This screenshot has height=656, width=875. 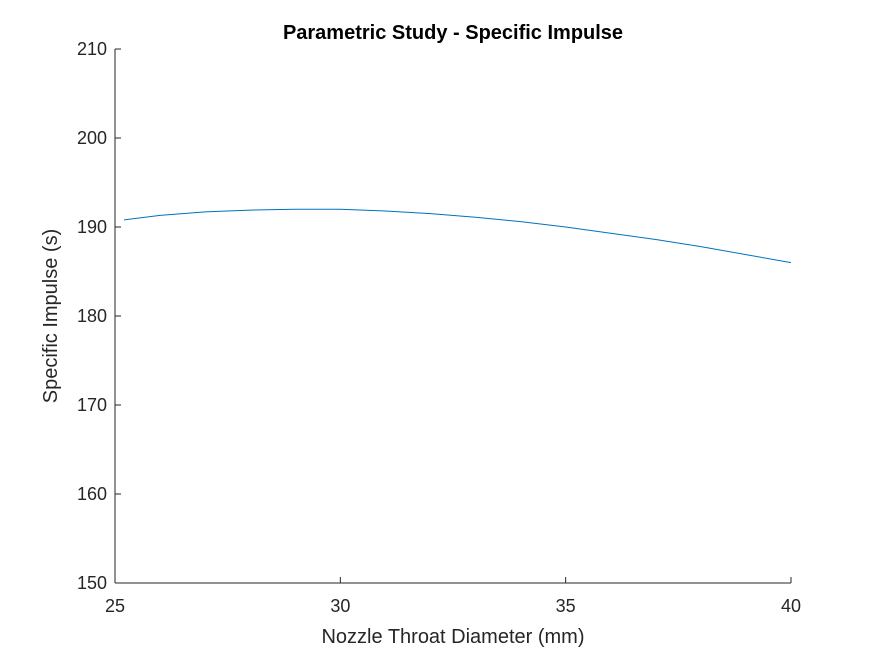 What do you see at coordinates (92, 316) in the screenshot?
I see `y-tick-label: 180` at bounding box center [92, 316].